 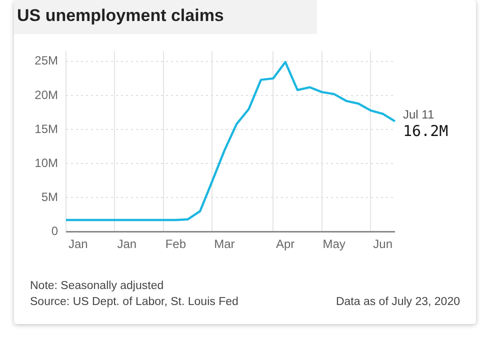 What do you see at coordinates (425, 131) in the screenshot?
I see `text: 16.2M` at bounding box center [425, 131].